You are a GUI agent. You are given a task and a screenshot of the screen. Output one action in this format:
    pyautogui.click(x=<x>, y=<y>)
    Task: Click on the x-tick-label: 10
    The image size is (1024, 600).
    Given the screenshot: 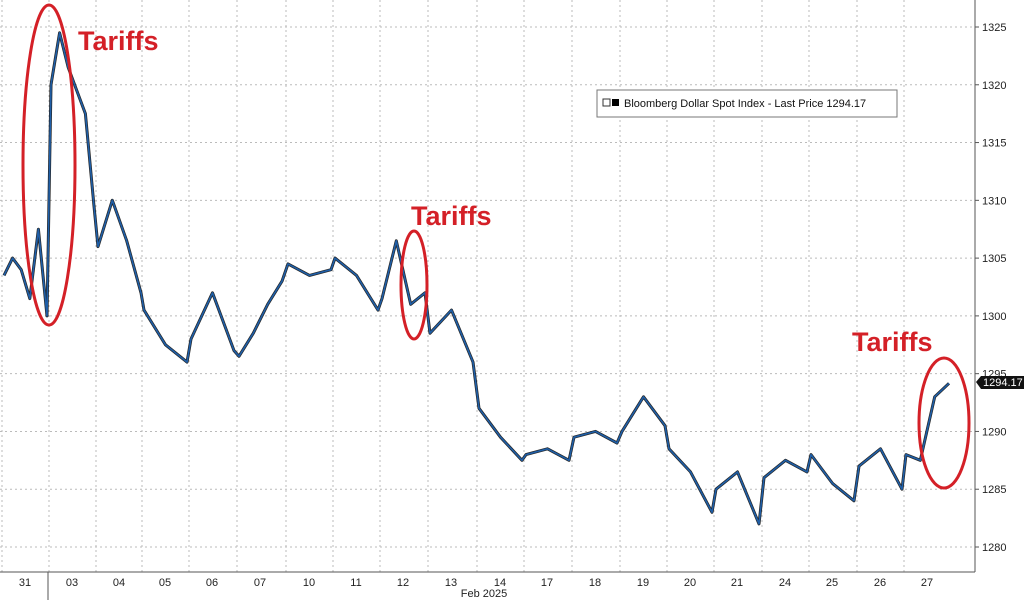 What is the action you would take?
    pyautogui.click(x=309, y=583)
    